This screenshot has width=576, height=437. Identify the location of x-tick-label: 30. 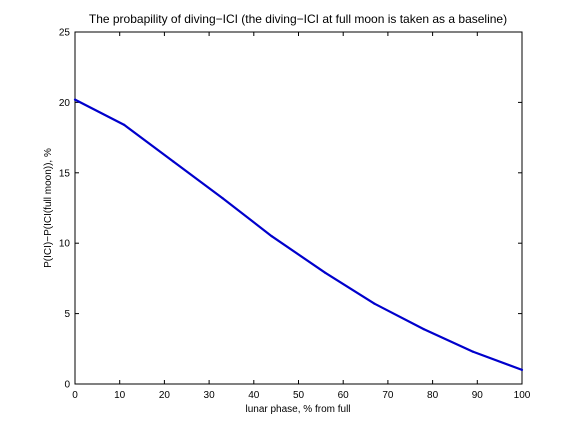
(210, 395).